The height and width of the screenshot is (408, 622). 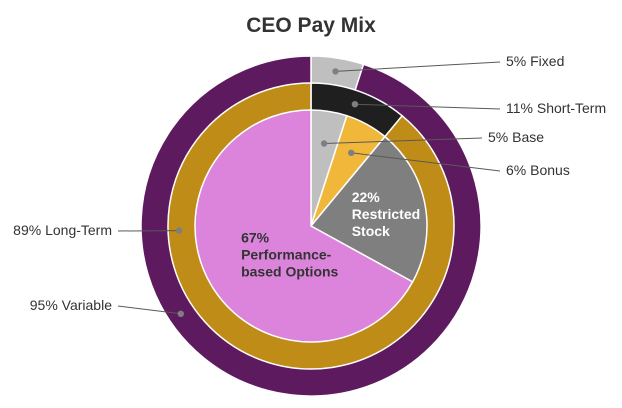 I want to click on leader-line-11-short-term, so click(x=427, y=106).